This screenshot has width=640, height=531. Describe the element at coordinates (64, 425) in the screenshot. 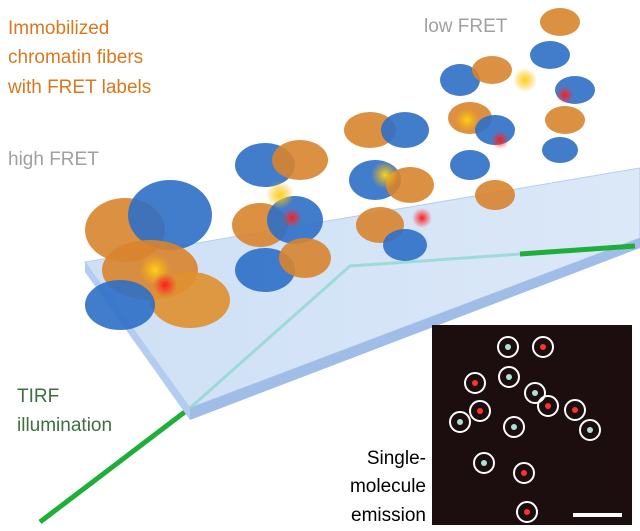

I see `label-line: illumination` at that location.